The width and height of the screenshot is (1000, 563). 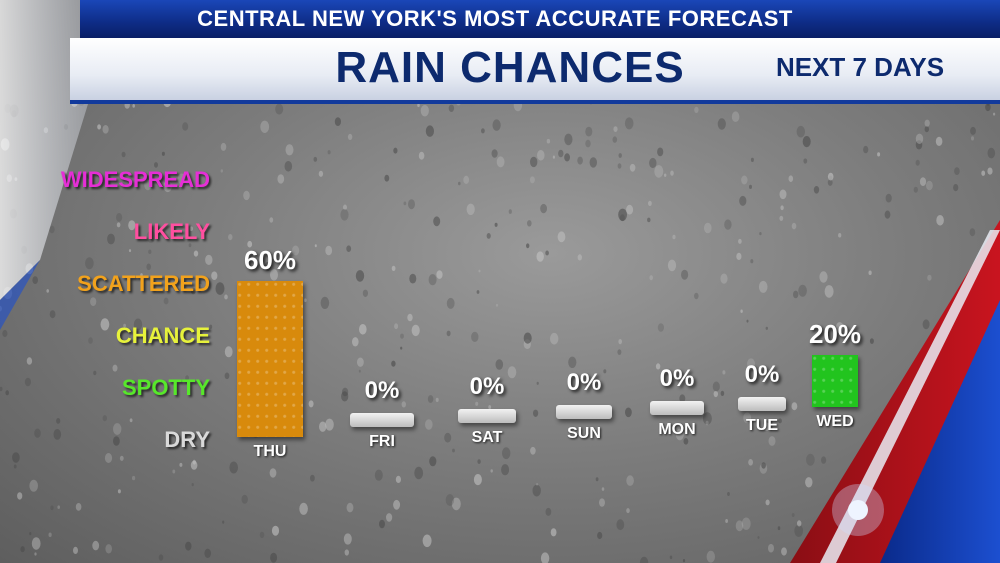 What do you see at coordinates (162, 335) in the screenshot?
I see `y-level-chance: CHANCE` at bounding box center [162, 335].